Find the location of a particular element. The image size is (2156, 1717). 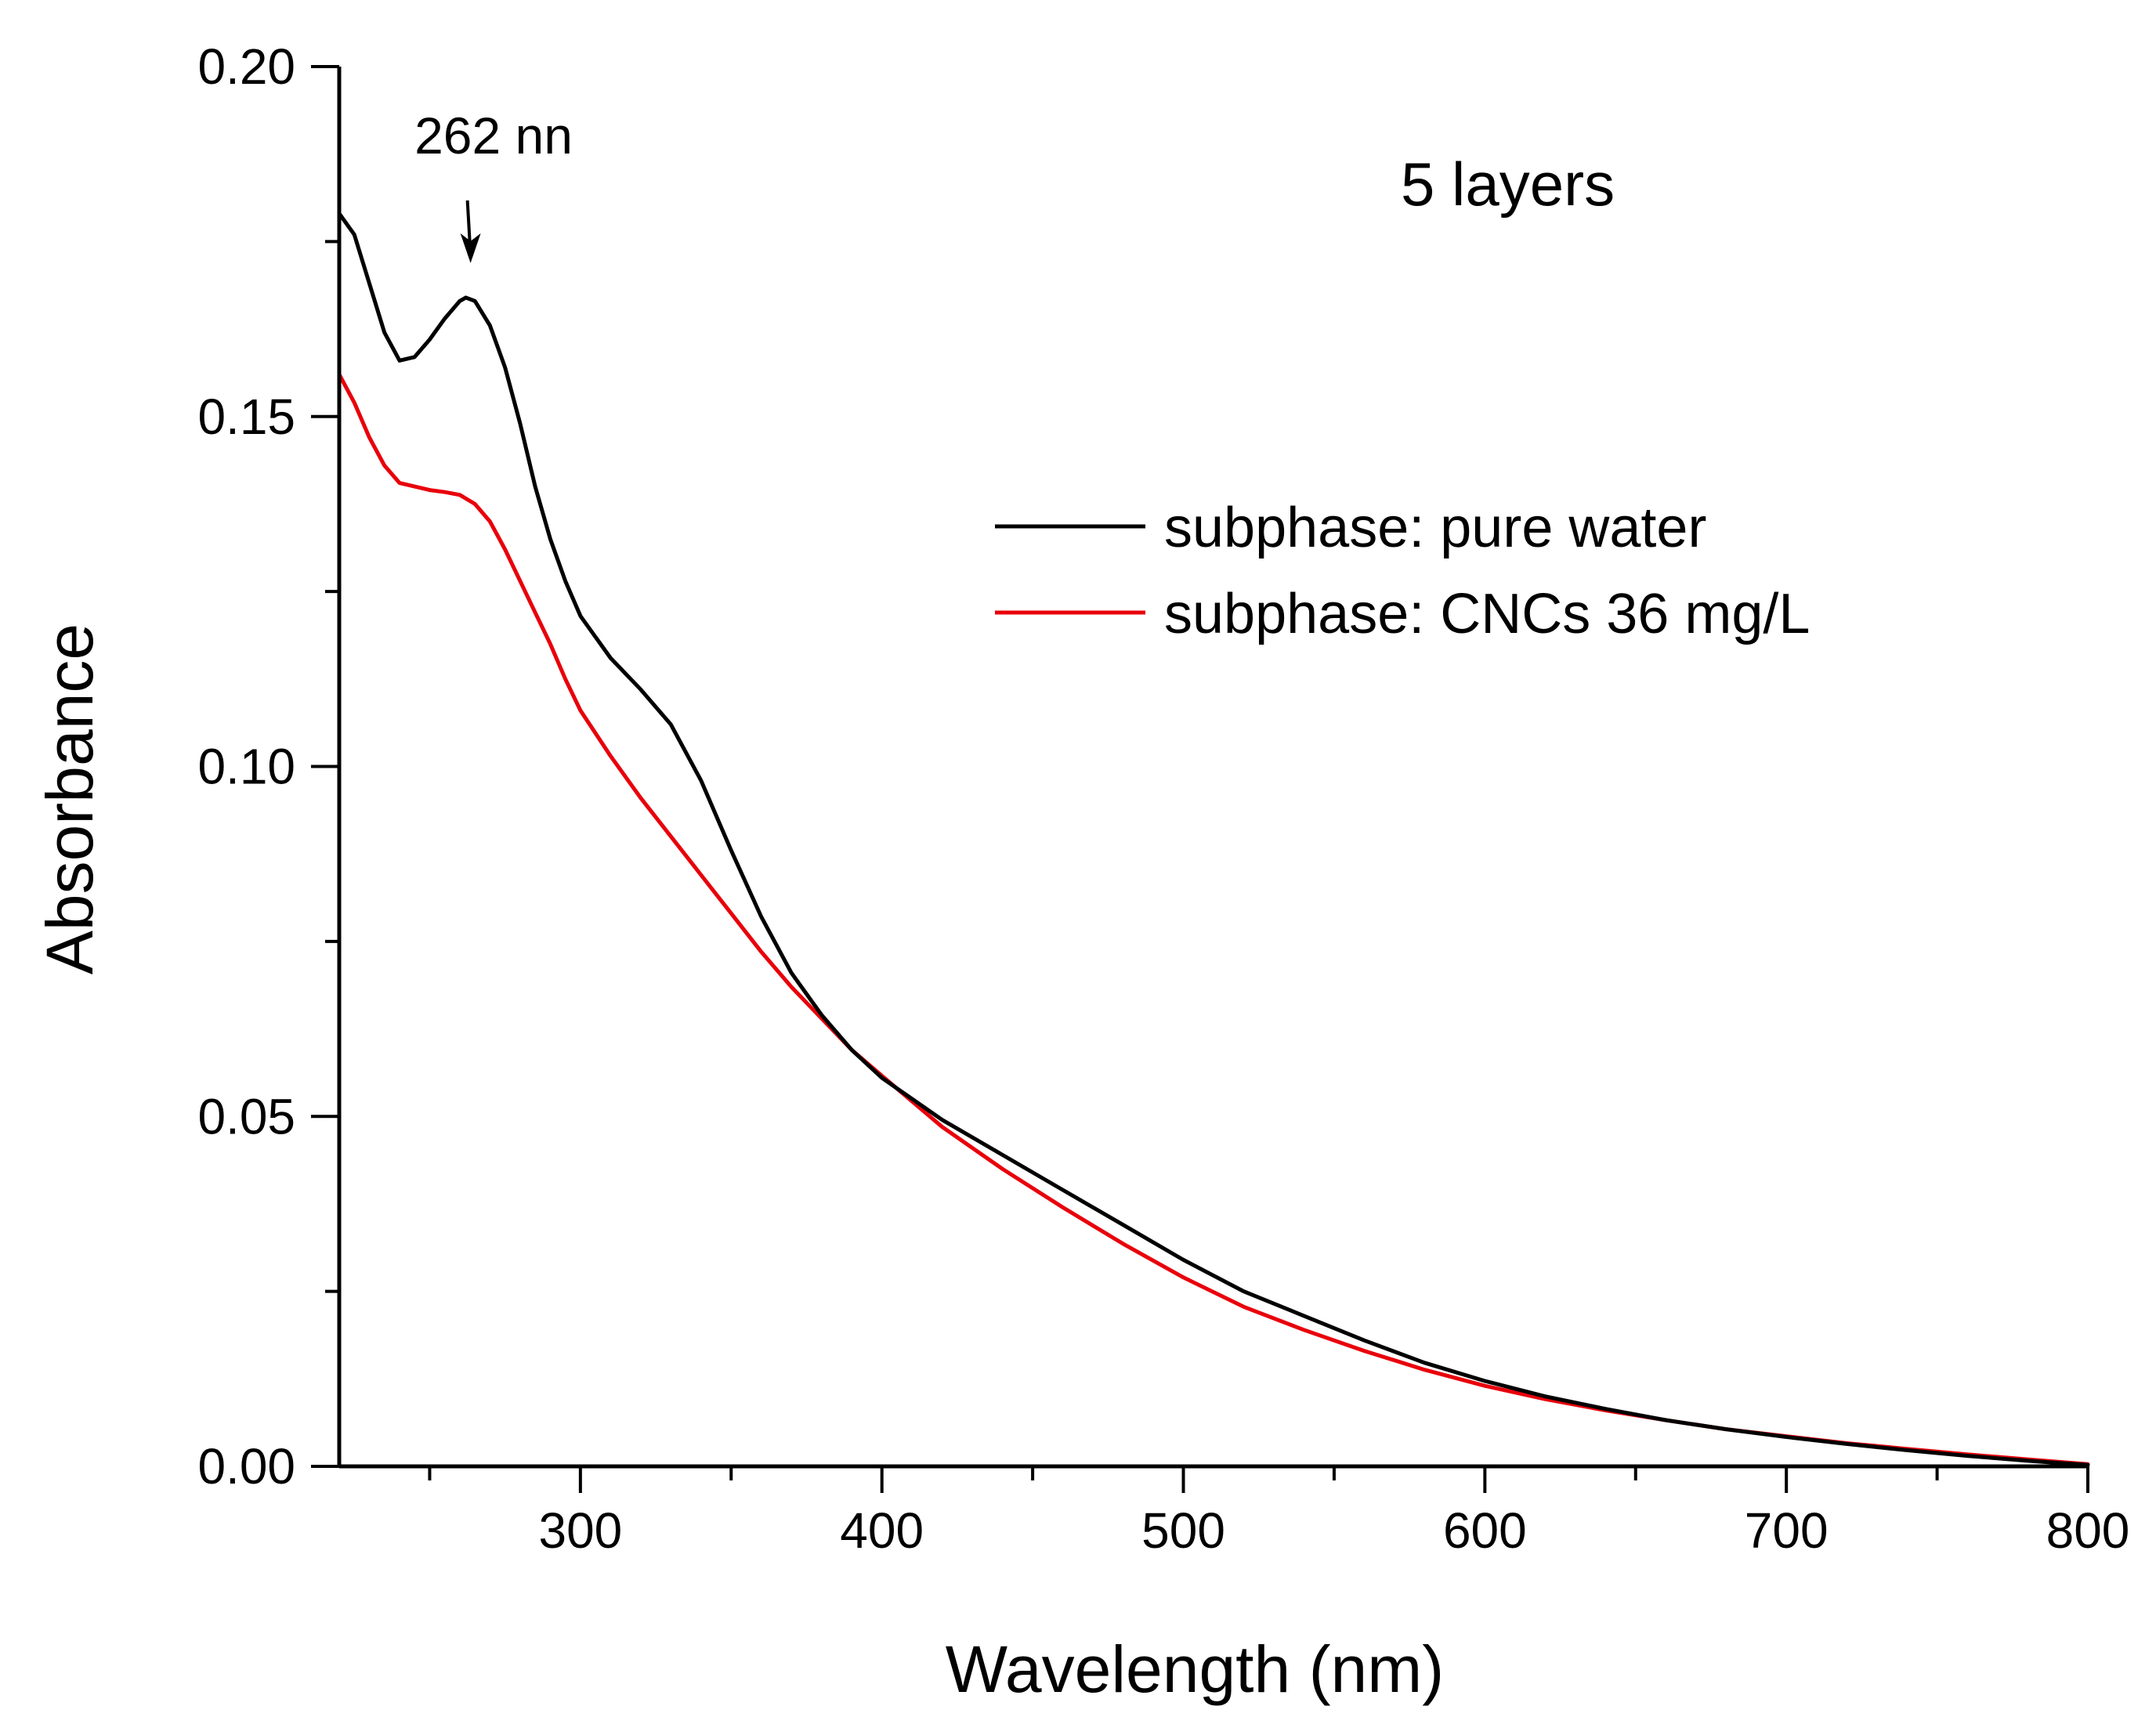

peak-annotation-label: 262 nn is located at coordinates (493, 135).